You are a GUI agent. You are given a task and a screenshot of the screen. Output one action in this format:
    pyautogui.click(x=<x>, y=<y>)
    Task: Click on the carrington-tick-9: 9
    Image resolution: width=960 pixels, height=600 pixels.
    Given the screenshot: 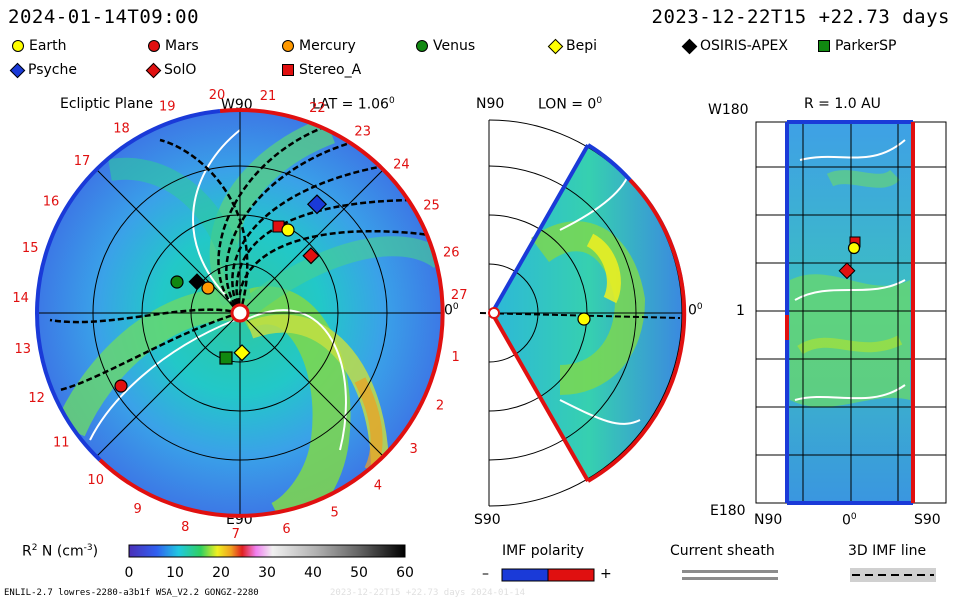 What is the action you would take?
    pyautogui.click(x=138, y=509)
    